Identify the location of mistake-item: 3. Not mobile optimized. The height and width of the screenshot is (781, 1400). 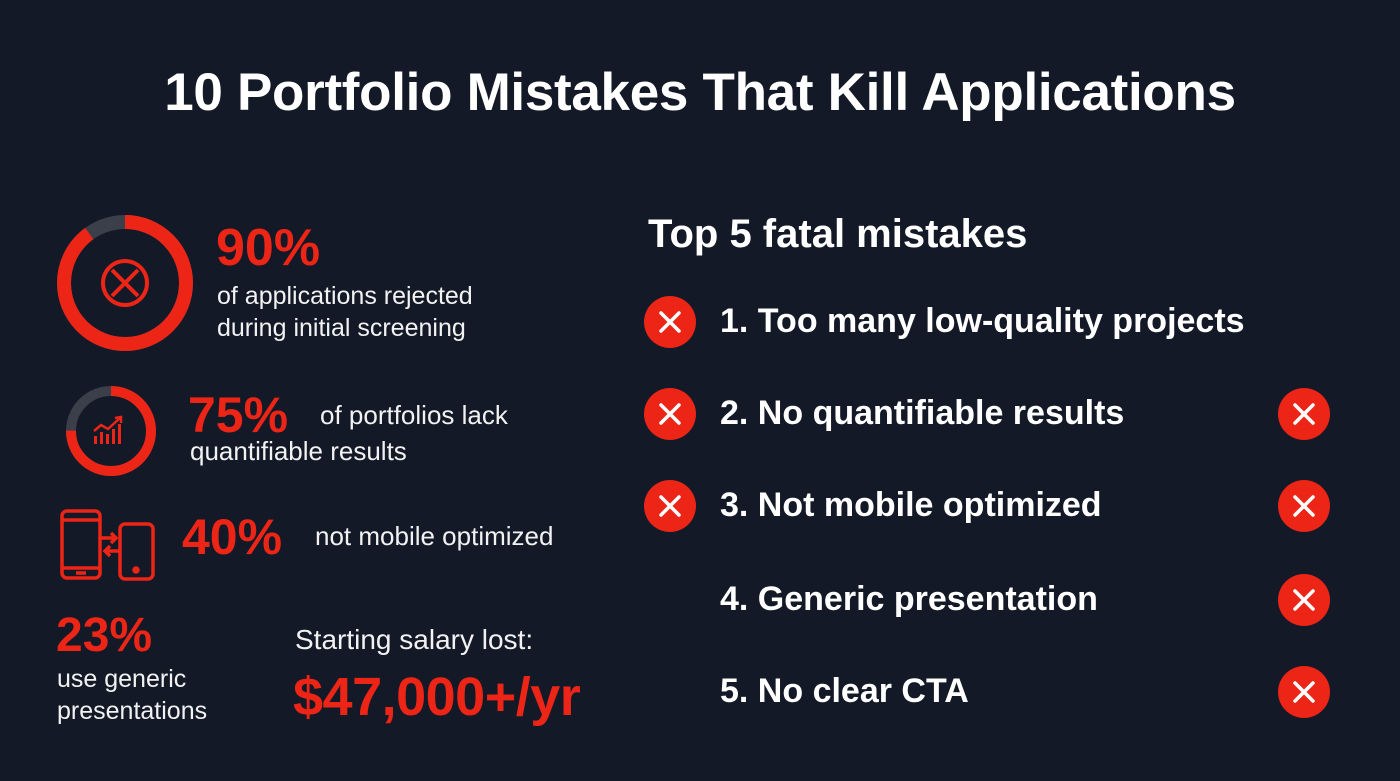
(700, 506).